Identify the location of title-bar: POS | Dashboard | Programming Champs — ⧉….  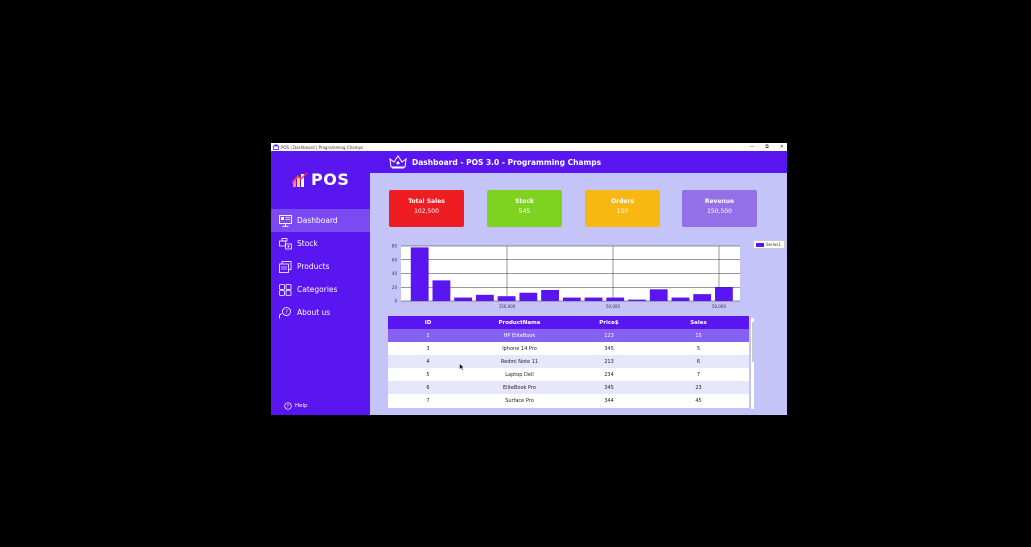
(529, 147).